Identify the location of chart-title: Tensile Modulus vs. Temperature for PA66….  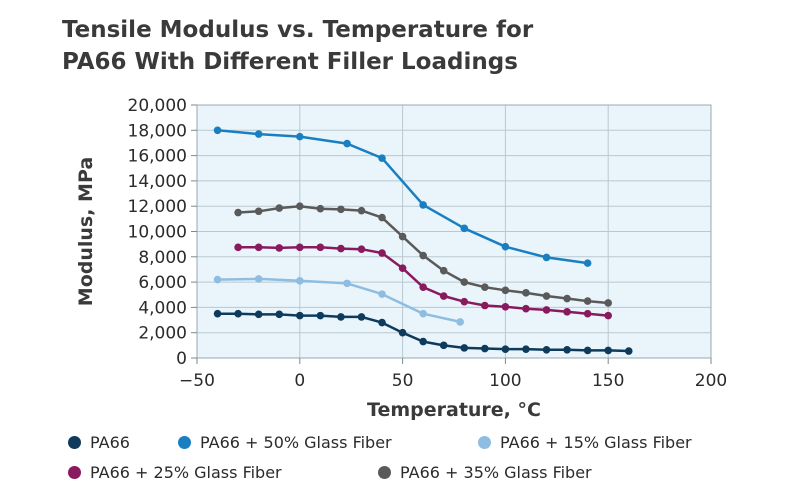
(362, 46).